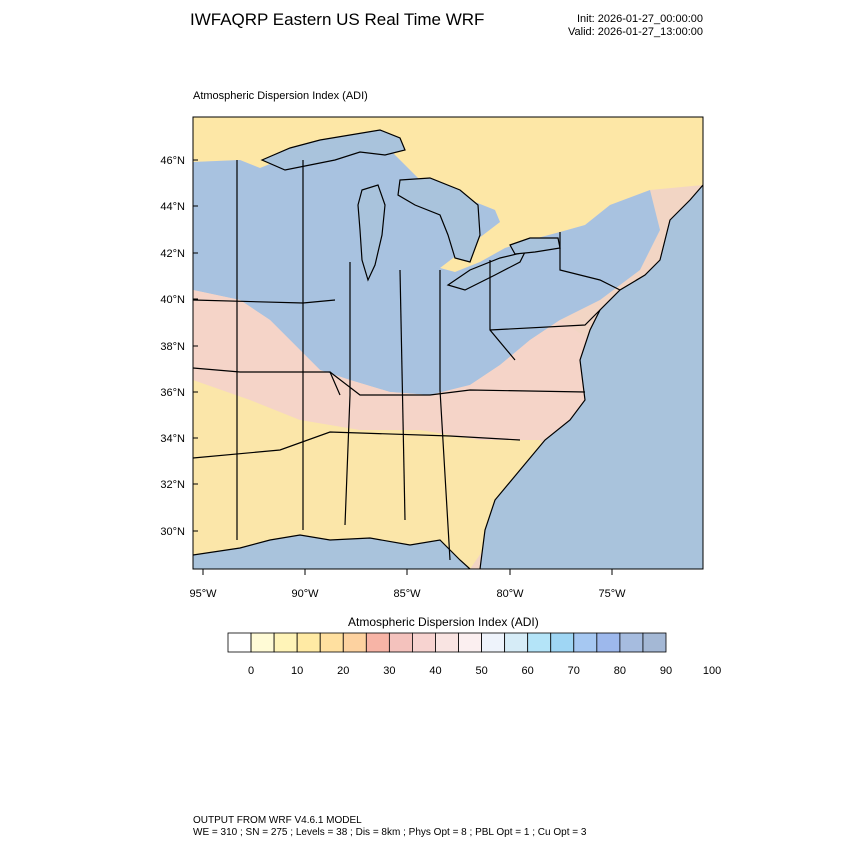 This screenshot has height=850, width=850. What do you see at coordinates (172, 300) in the screenshot?
I see `lat-label-40: 40°N` at bounding box center [172, 300].